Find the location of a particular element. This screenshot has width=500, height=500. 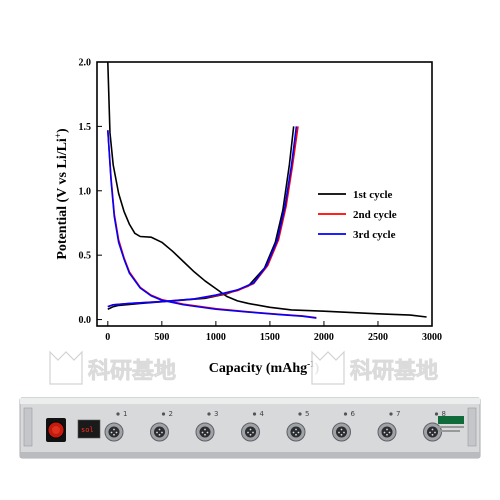

legend-label-3: 3rd cycle is located at coordinates (374, 235).